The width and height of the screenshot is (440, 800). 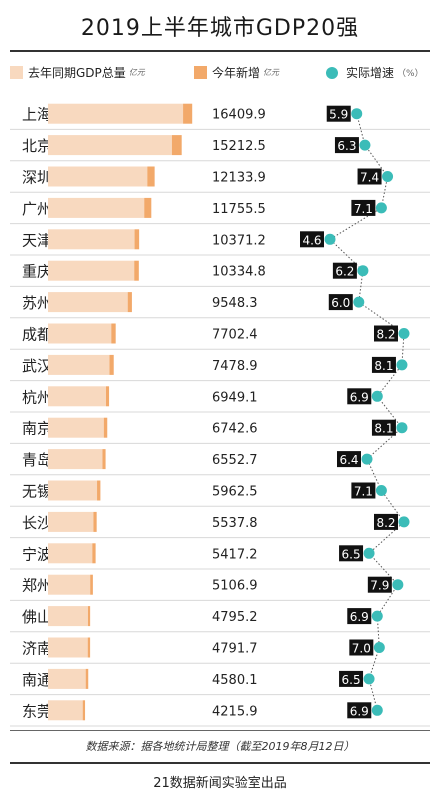 I want to click on growth-label: 8.1, so click(x=383, y=366).